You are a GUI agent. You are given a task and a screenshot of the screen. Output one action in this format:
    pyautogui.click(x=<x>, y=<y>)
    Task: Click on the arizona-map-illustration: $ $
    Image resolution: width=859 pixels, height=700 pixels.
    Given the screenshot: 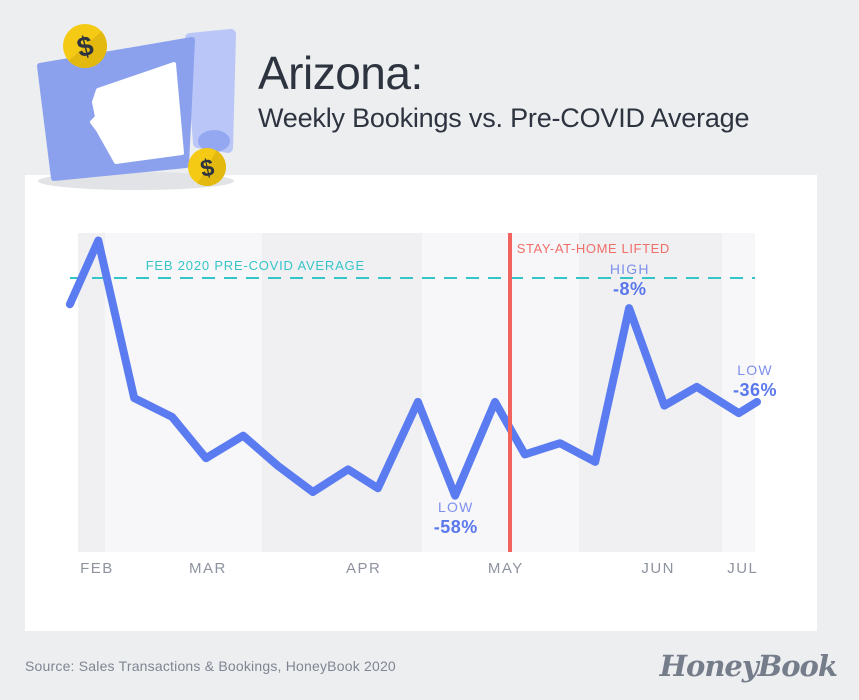 What is the action you would take?
    pyautogui.click(x=138, y=105)
    